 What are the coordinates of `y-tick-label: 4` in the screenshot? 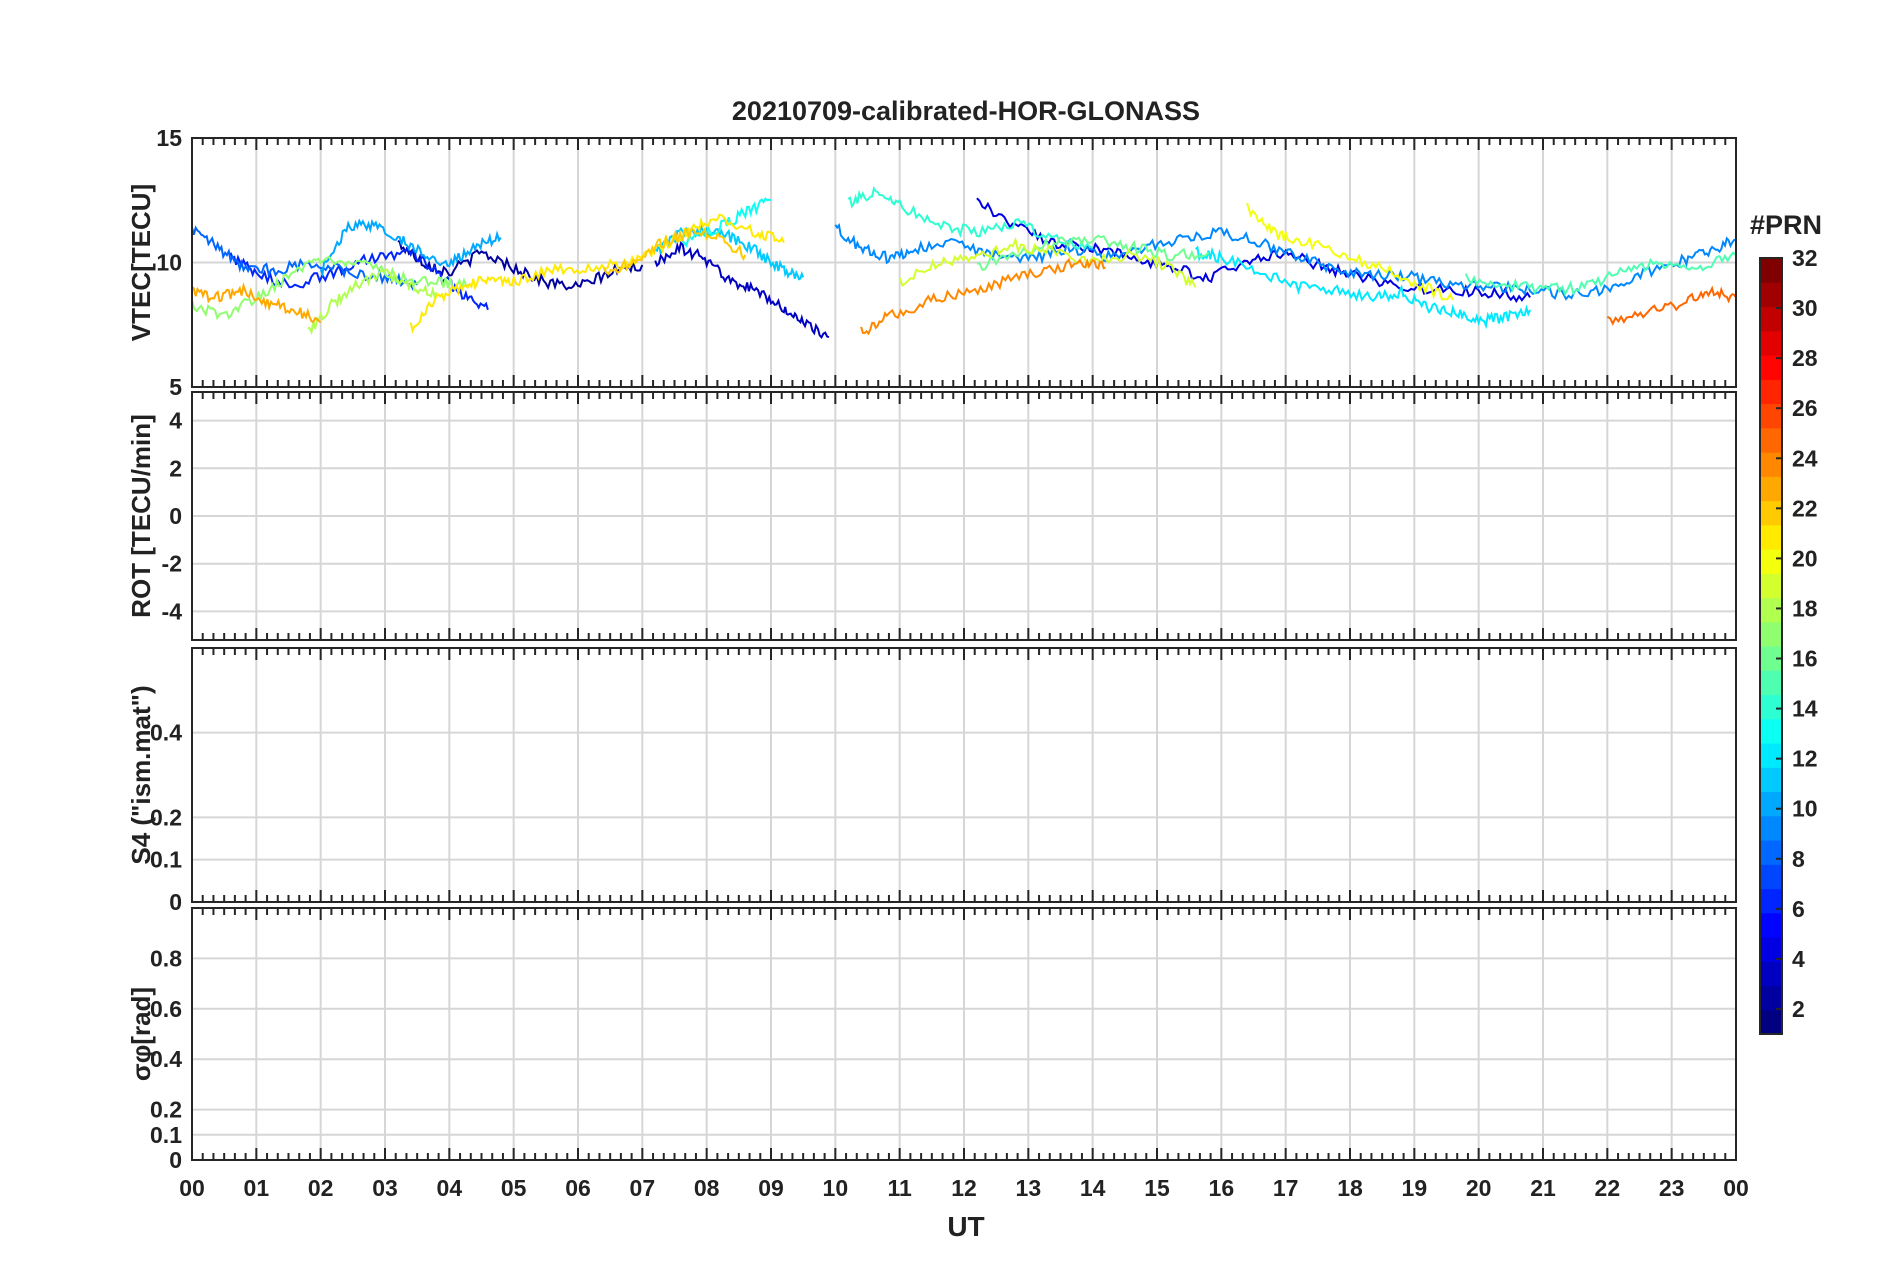 It's located at (175, 421).